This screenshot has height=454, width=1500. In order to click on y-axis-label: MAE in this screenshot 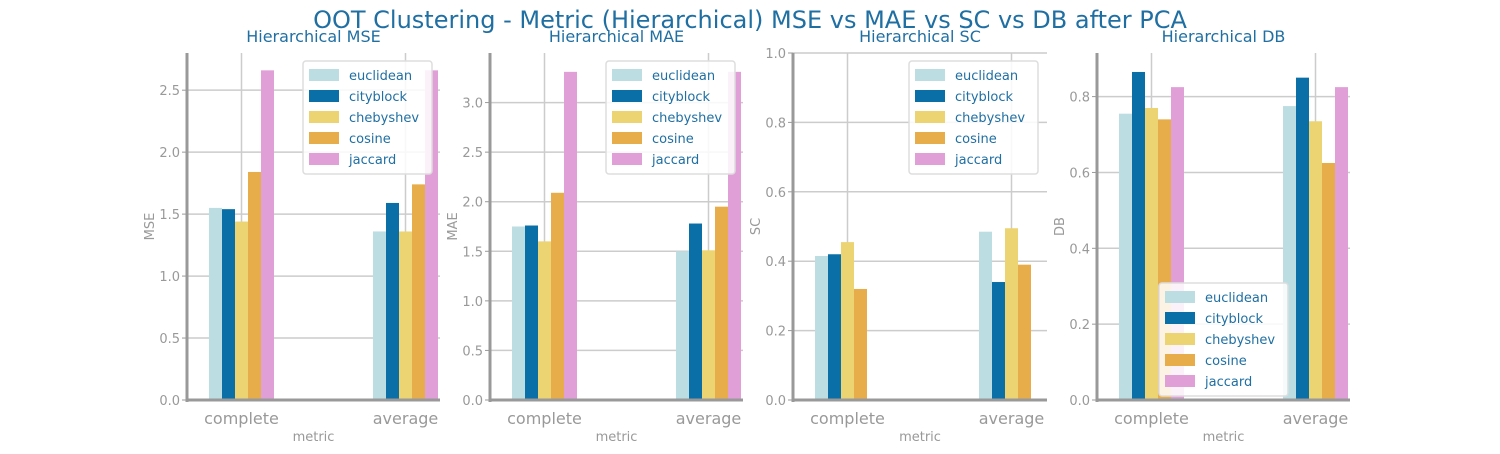, I will do `click(453, 226)`.